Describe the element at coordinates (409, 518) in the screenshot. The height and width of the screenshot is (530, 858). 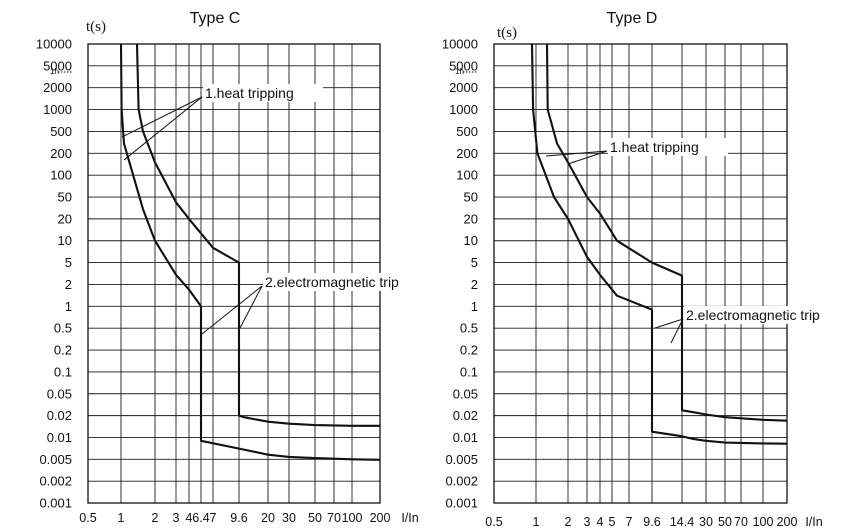
I see `x-axis-label: I/In` at that location.